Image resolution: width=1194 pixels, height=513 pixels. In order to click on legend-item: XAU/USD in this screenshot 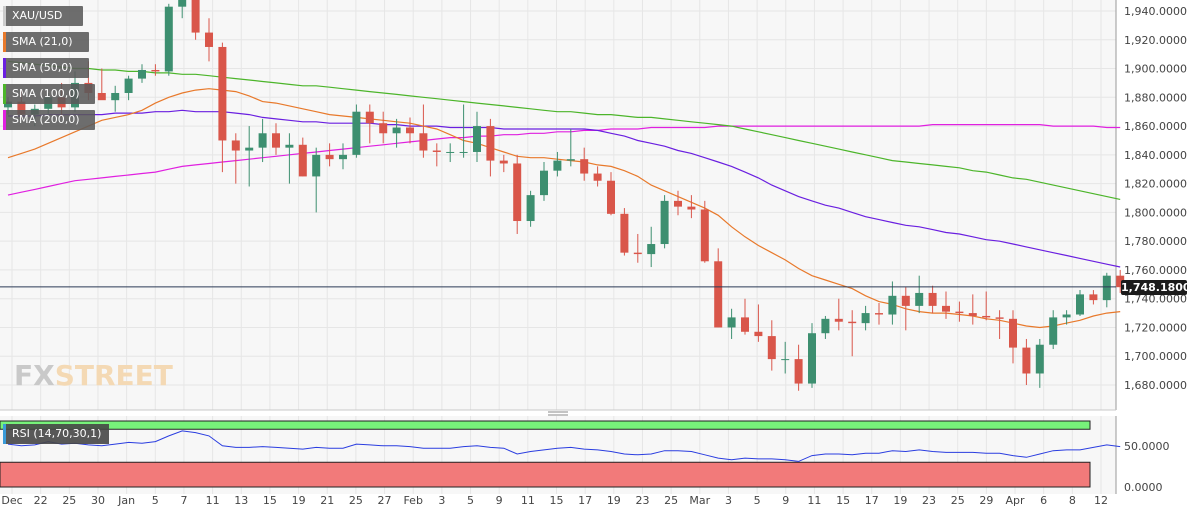, I will do `click(43, 16)`.